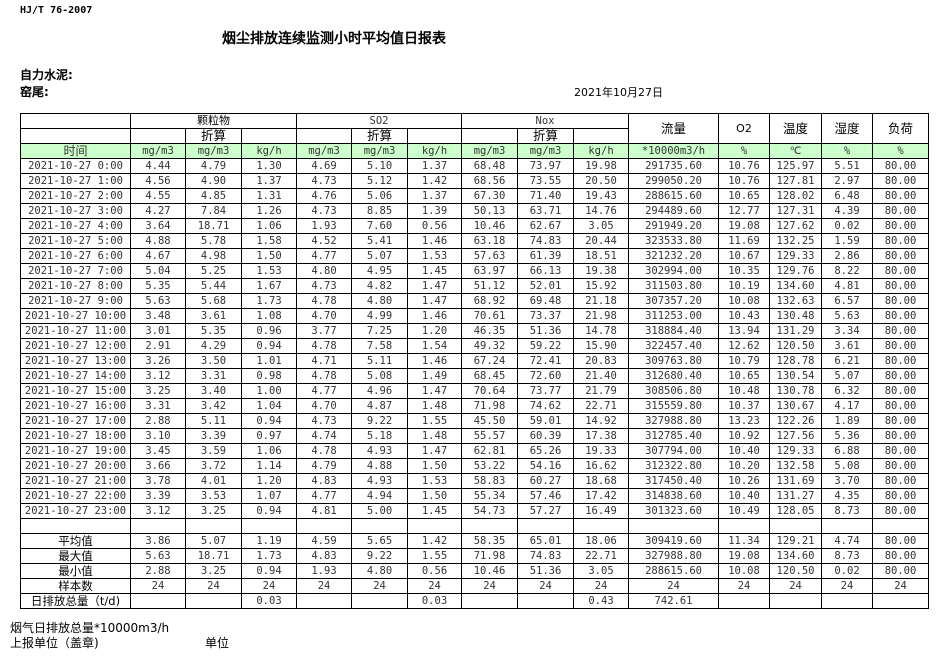  Describe the element at coordinates (75, 496) in the screenshot. I see `time-cell: 2021-10-27 22:00` at that location.